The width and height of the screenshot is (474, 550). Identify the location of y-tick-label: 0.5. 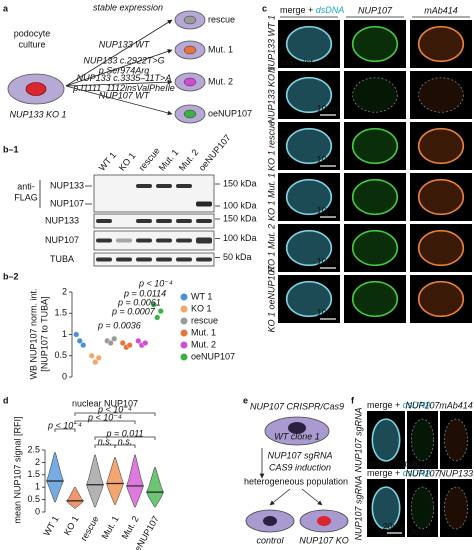
(33, 499).